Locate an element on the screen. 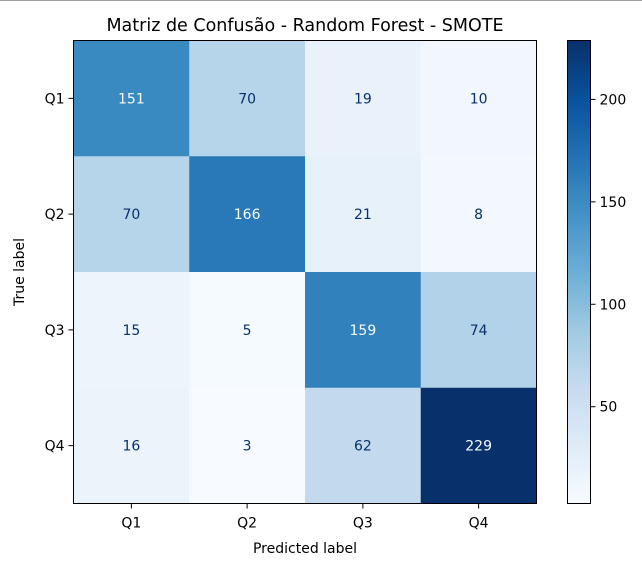 The image size is (642, 570). cell-value-label: 74 is located at coordinates (479, 331).